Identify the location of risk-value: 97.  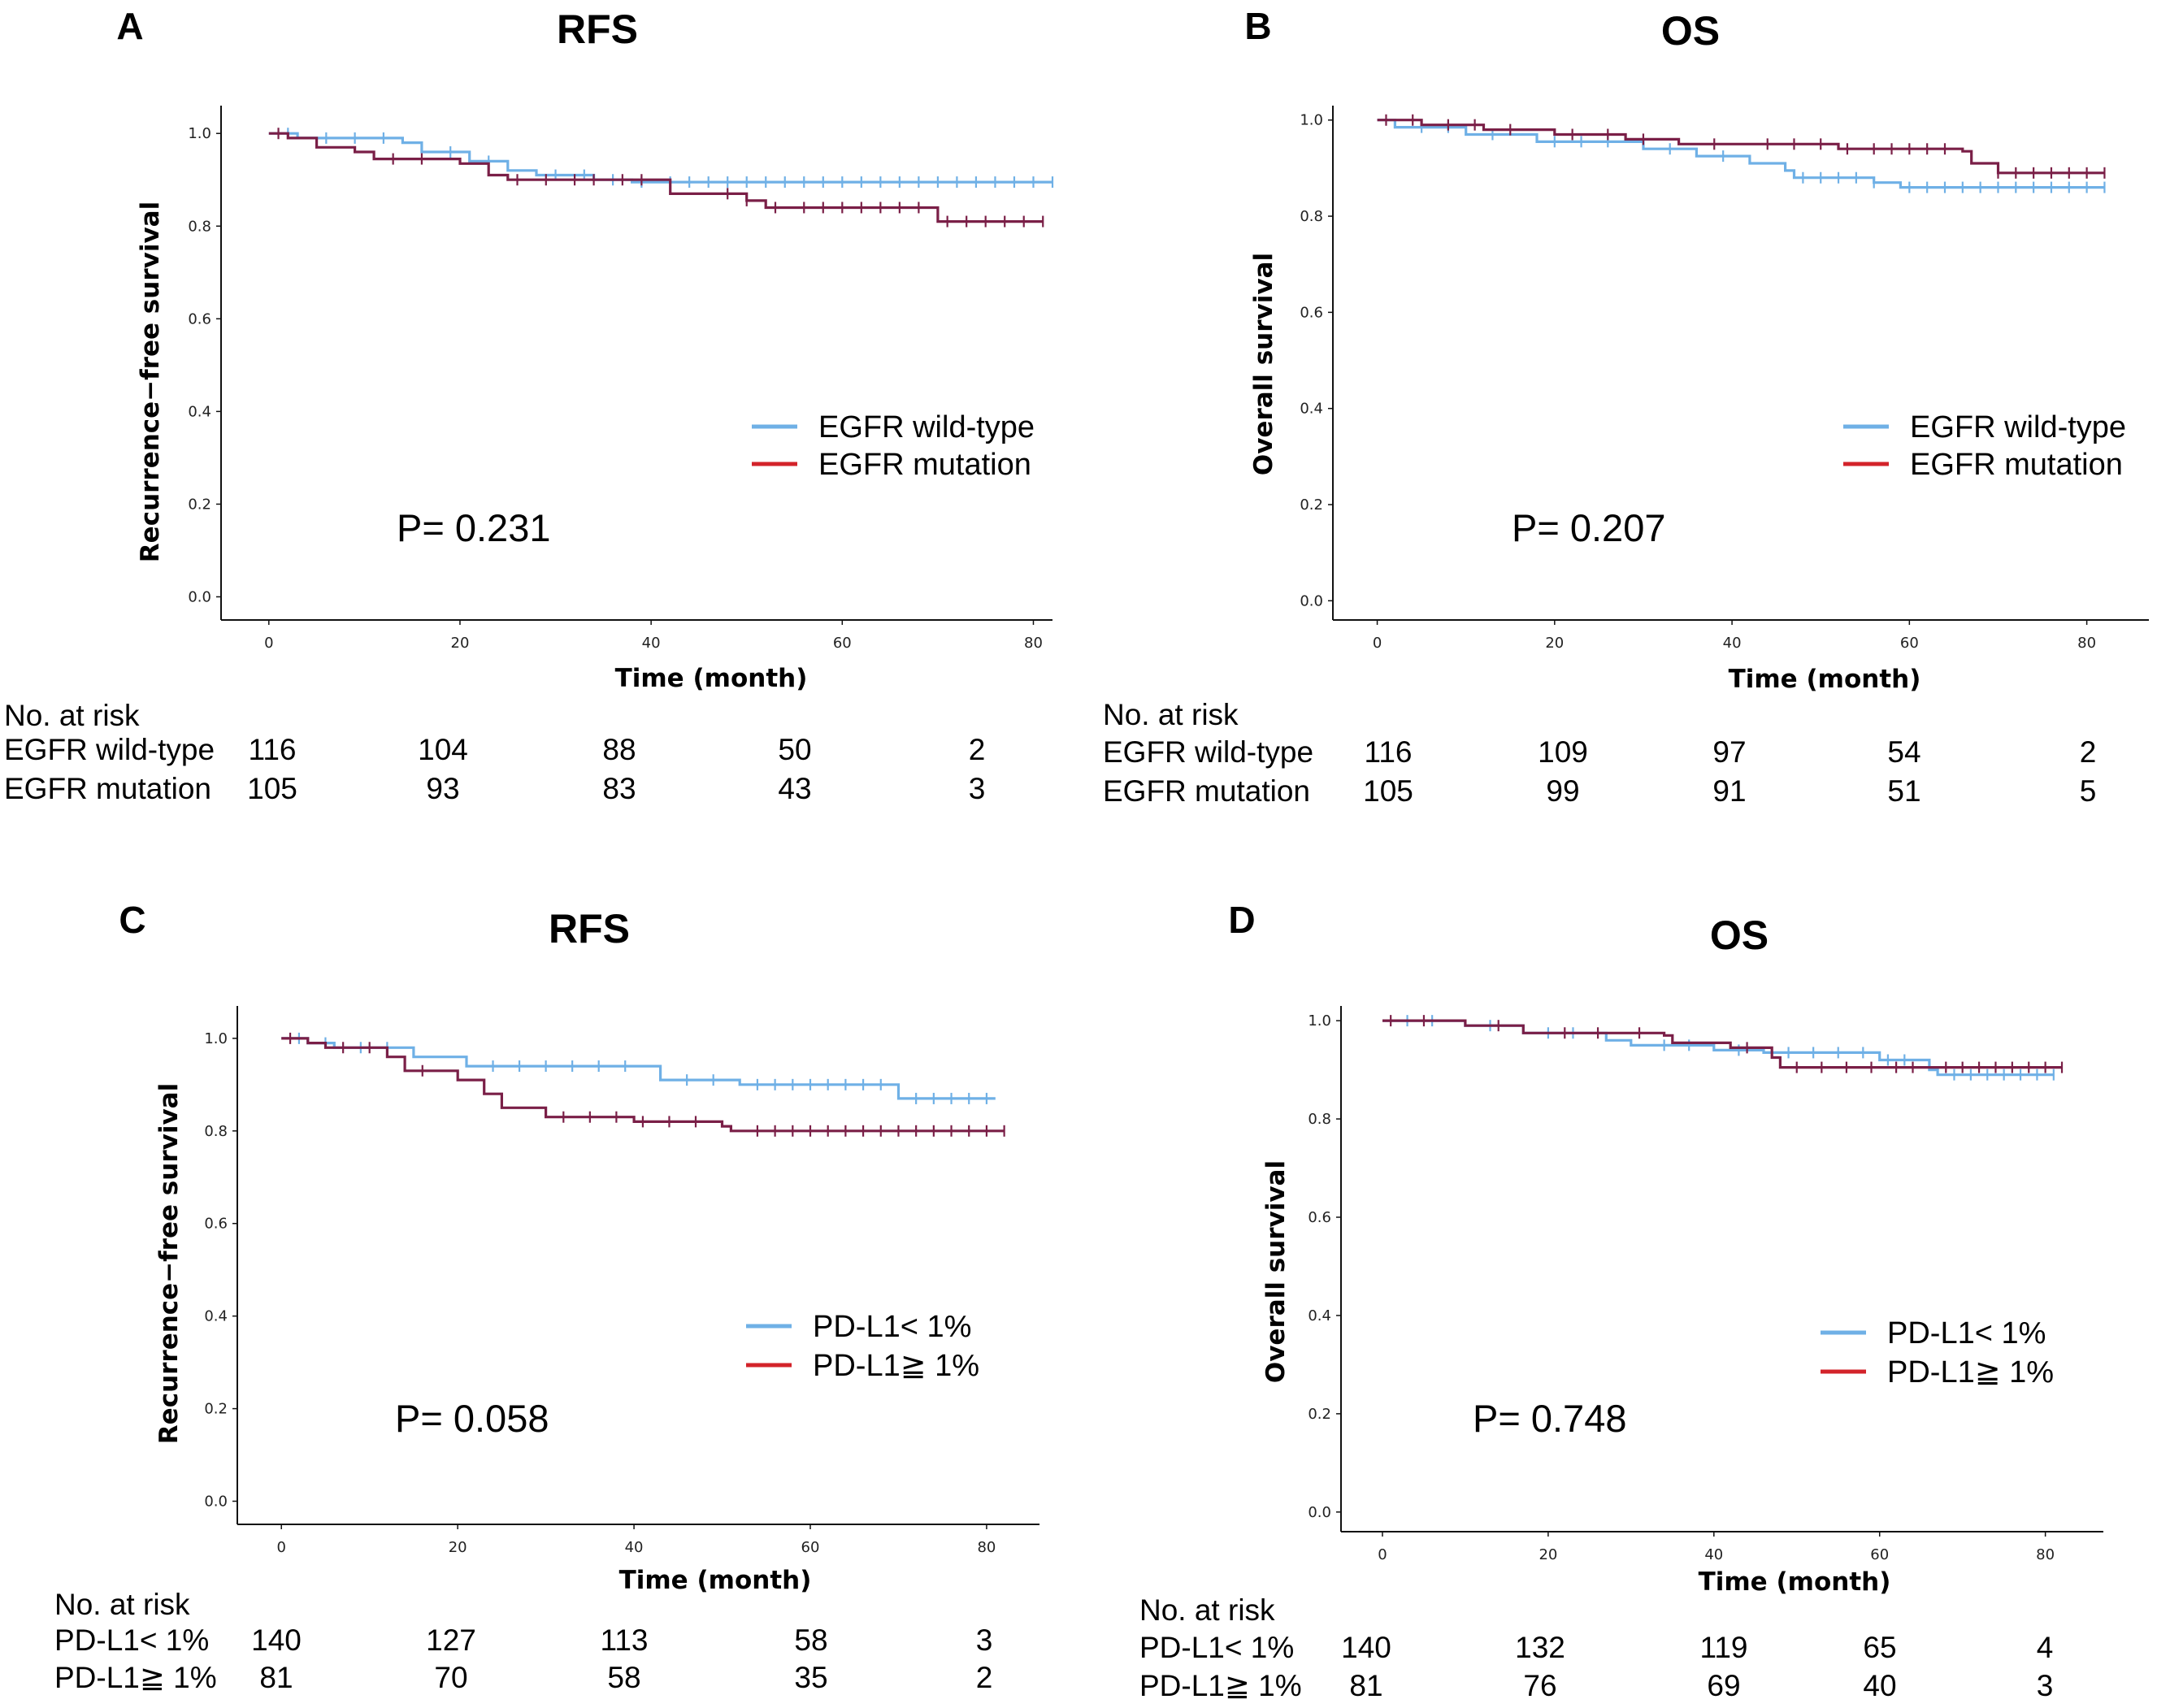
(1729, 752).